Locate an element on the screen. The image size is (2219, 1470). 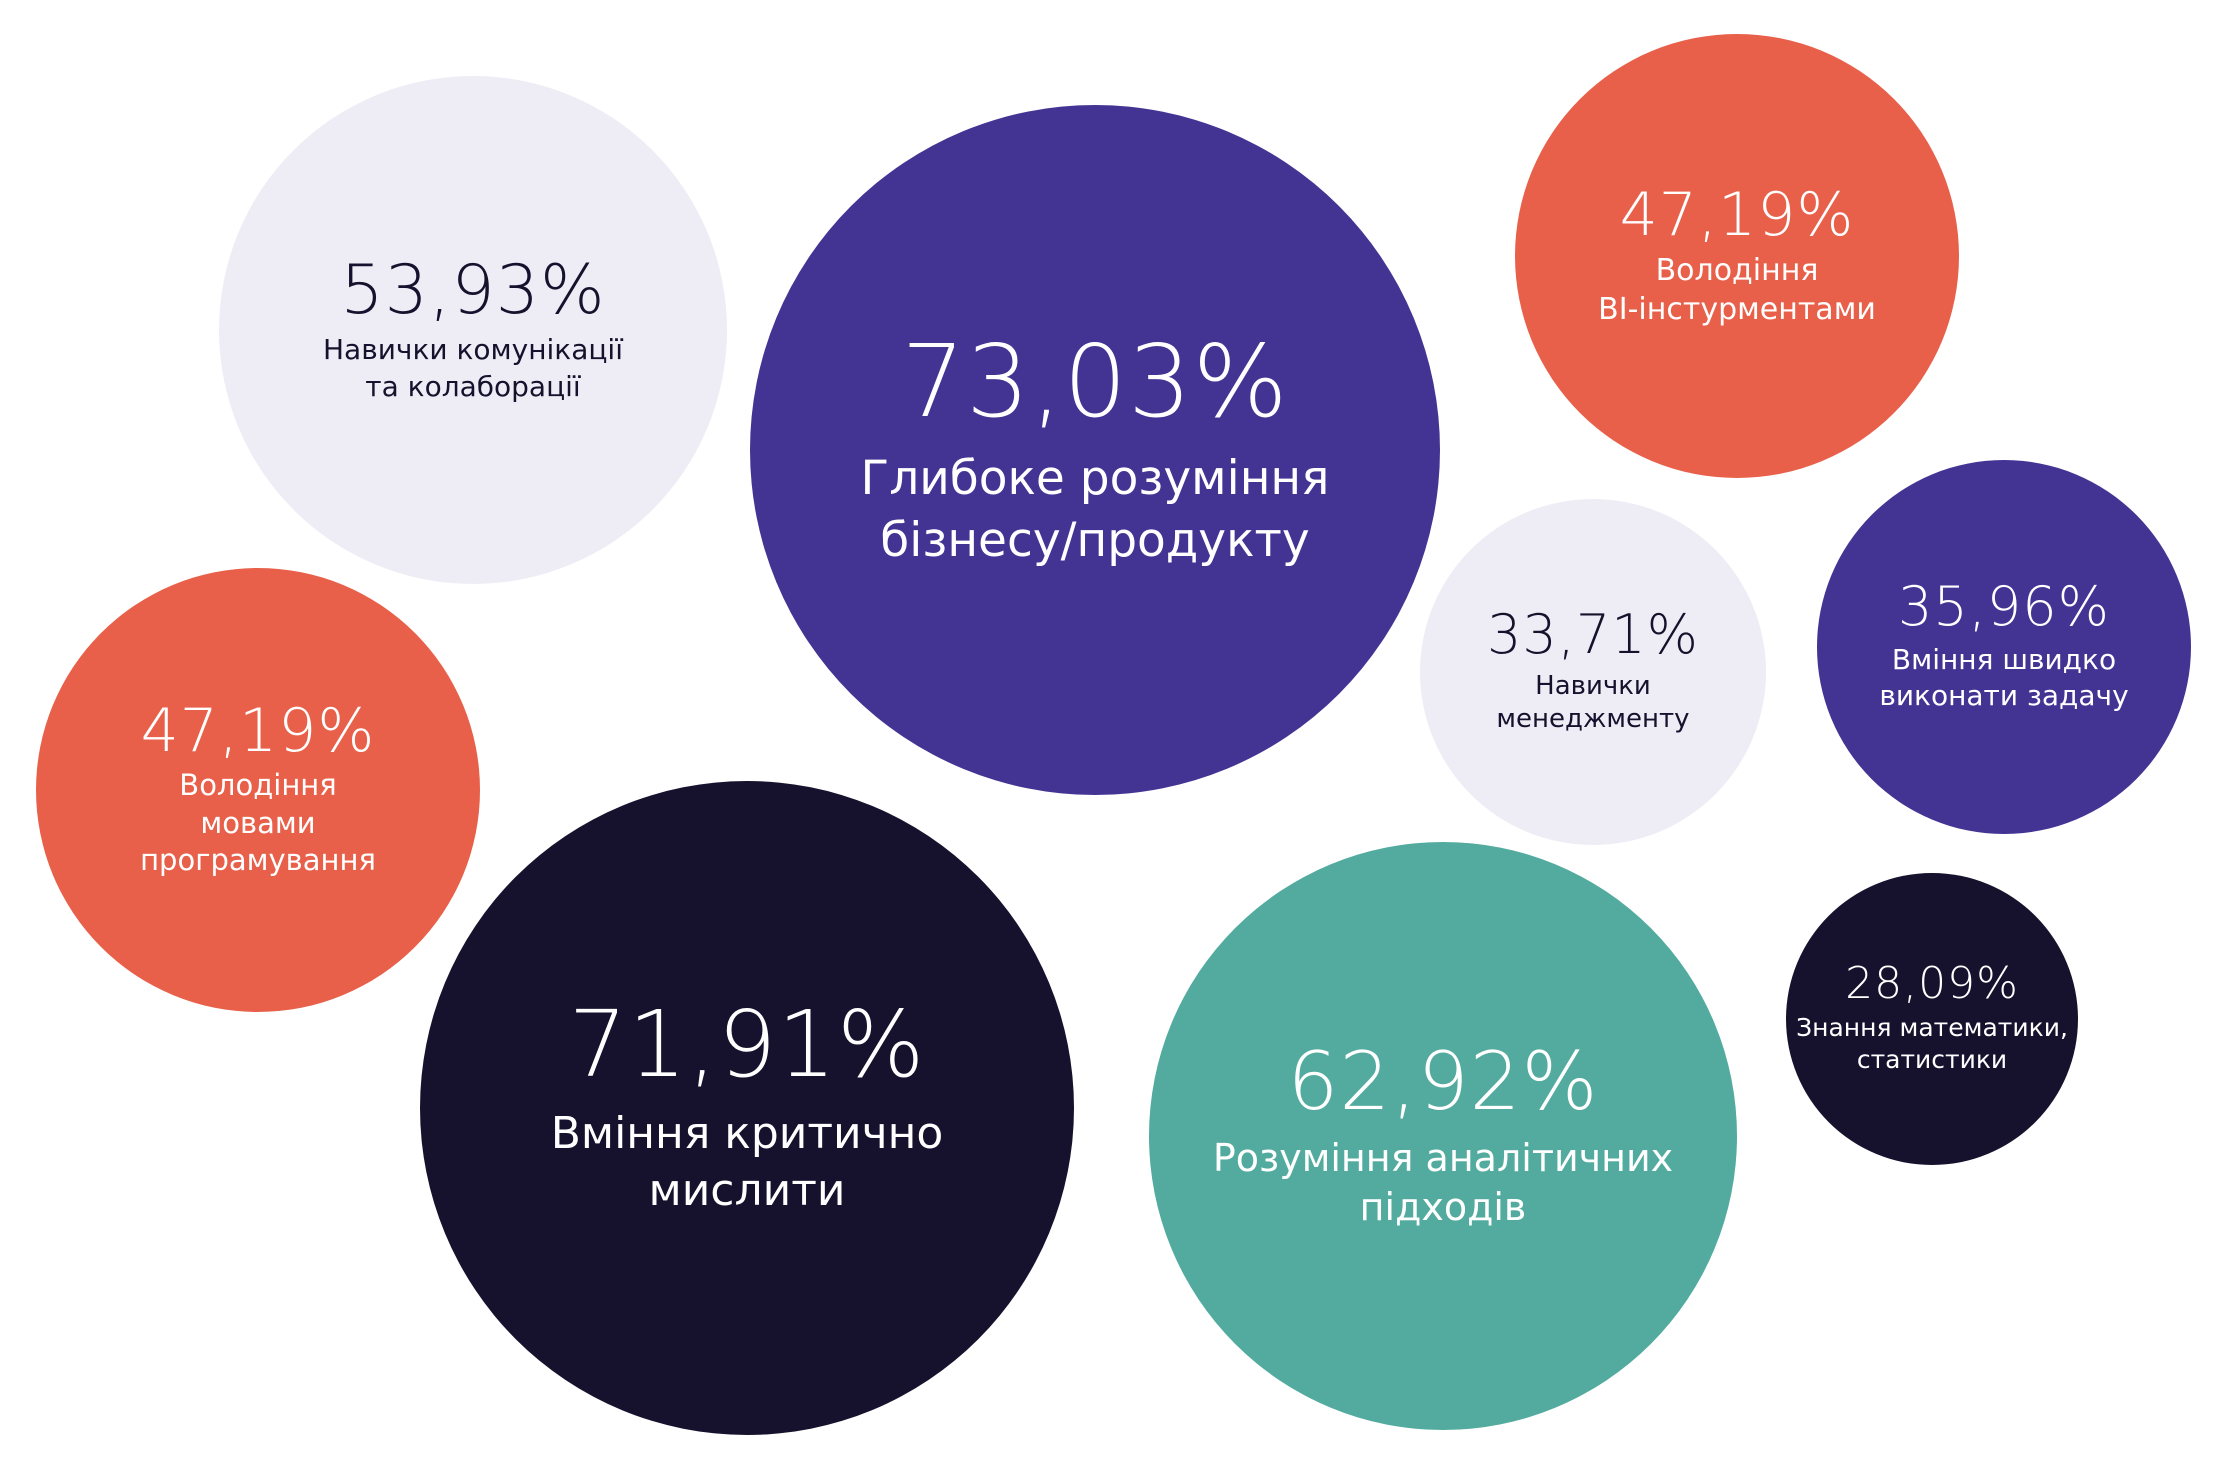
bubble-analytics: 62,92% Розуміння аналітичних підходів is located at coordinates (1443, 1136).